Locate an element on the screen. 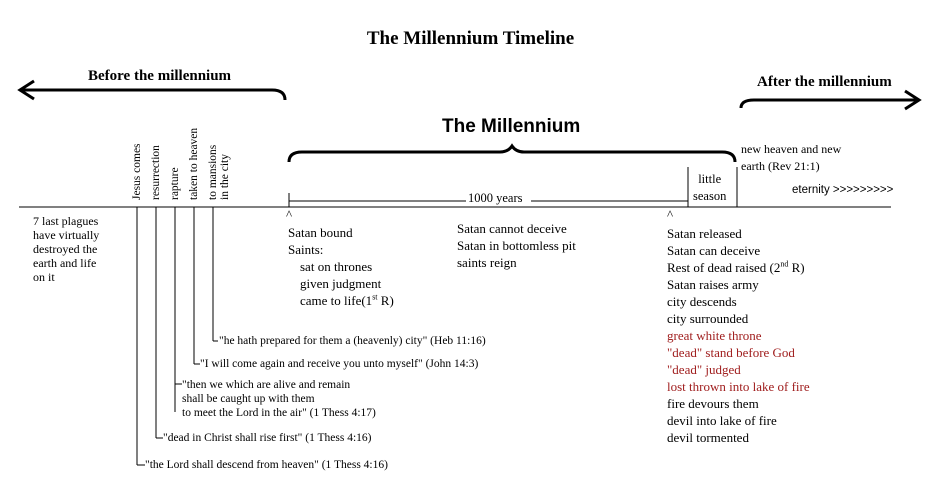 The height and width of the screenshot is (494, 941). years-label: 1000 years is located at coordinates (495, 198).